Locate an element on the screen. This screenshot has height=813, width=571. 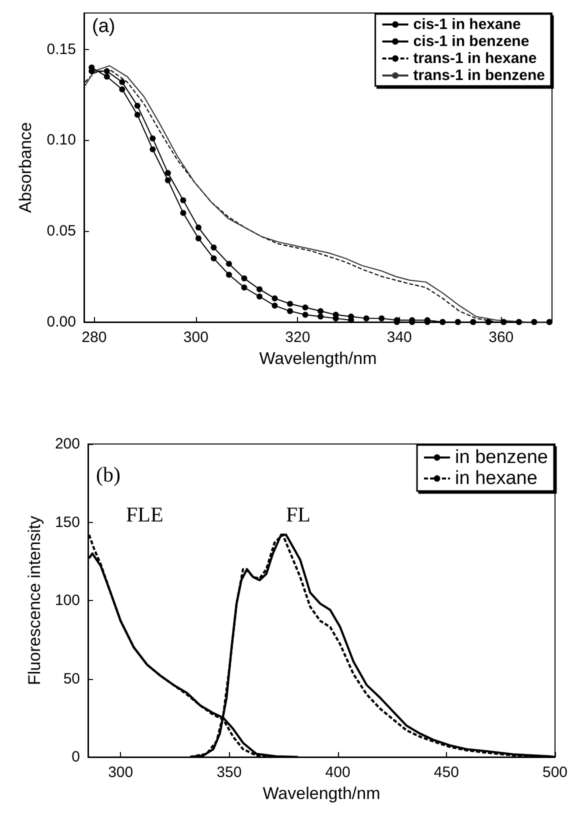
x-tick-label: 500 is located at coordinates (555, 772).